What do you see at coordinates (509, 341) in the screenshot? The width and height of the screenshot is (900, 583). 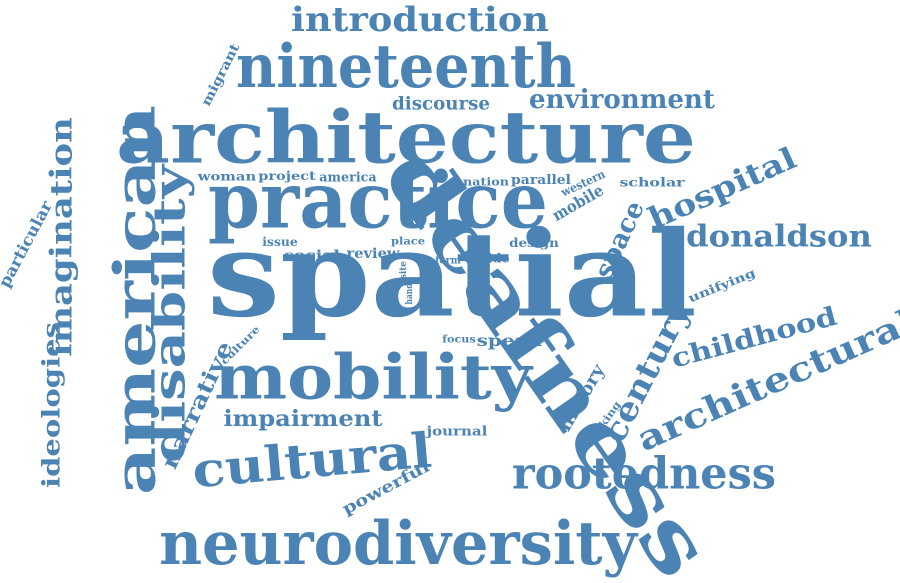 I see `word-speak: speak` at bounding box center [509, 341].